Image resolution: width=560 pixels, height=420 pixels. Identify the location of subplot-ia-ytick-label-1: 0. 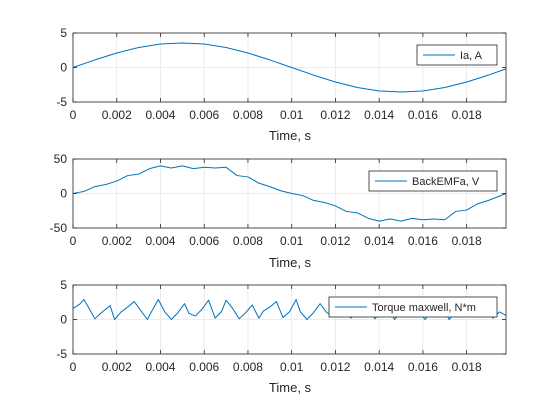
(63, 68).